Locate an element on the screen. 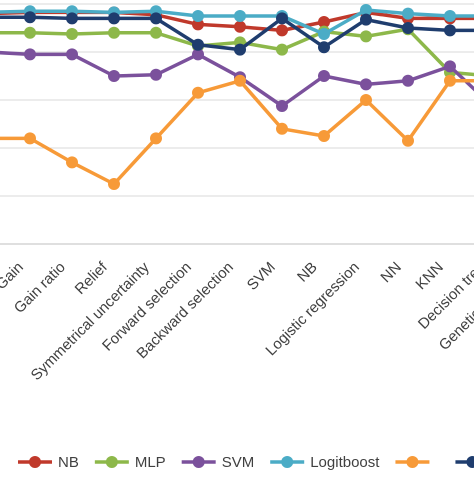  legend-label: NB is located at coordinates (68, 462).